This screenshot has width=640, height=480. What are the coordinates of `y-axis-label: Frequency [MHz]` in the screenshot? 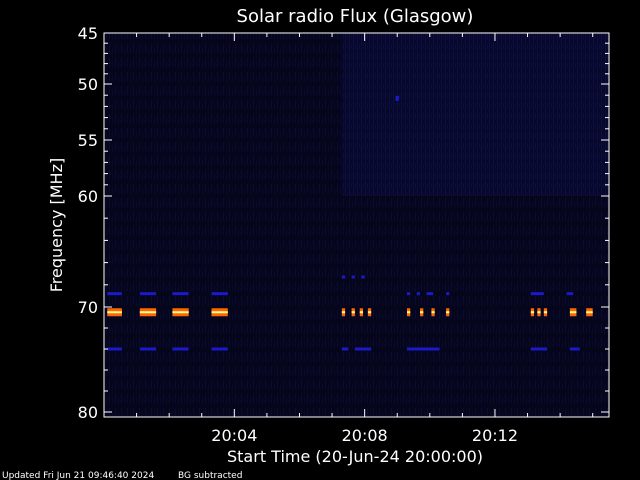 It's located at (56, 225).